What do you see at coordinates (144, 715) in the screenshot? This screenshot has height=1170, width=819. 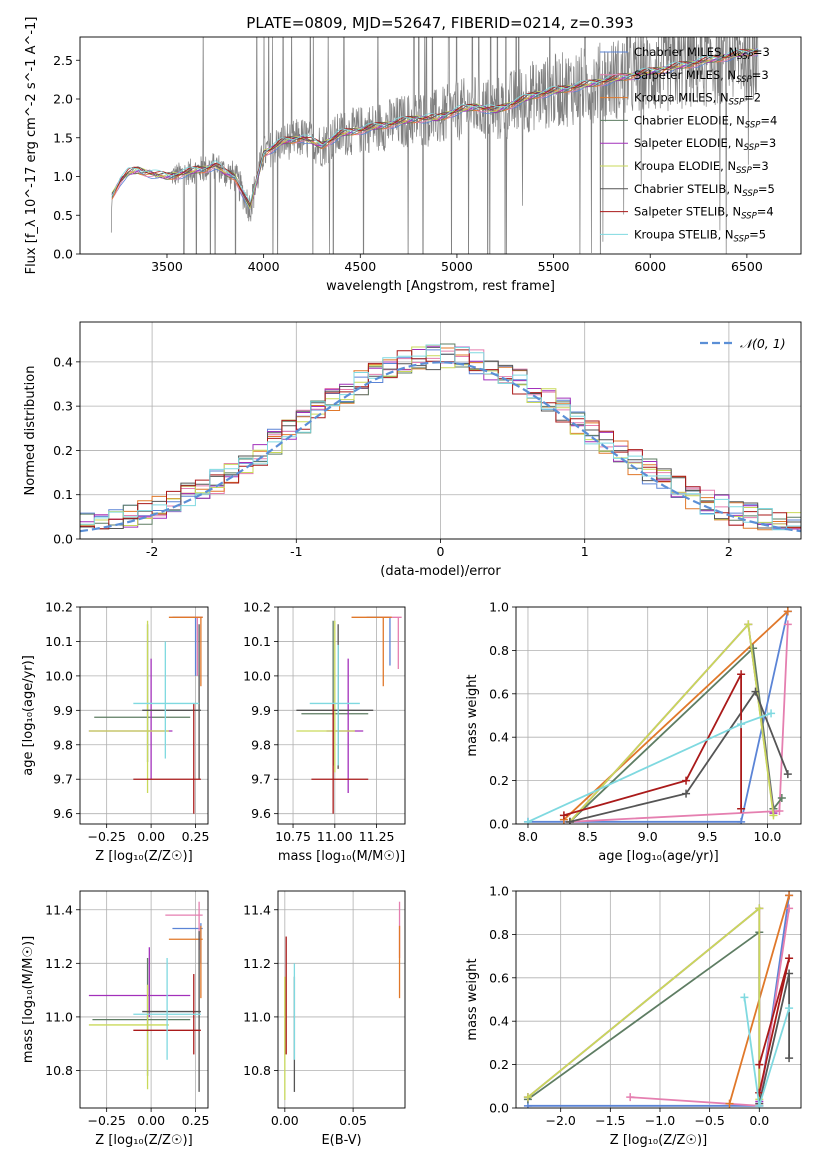 I see `age_vs_Z-frame` at bounding box center [144, 715].